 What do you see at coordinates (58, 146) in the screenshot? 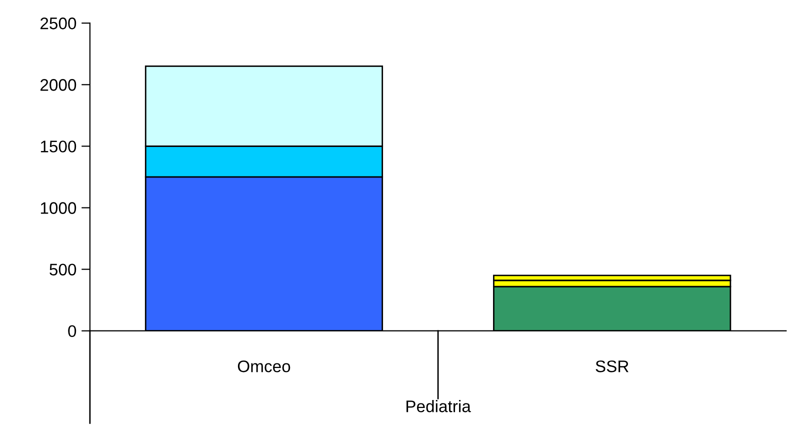
I see `y-tick-label: 1500` at bounding box center [58, 146].